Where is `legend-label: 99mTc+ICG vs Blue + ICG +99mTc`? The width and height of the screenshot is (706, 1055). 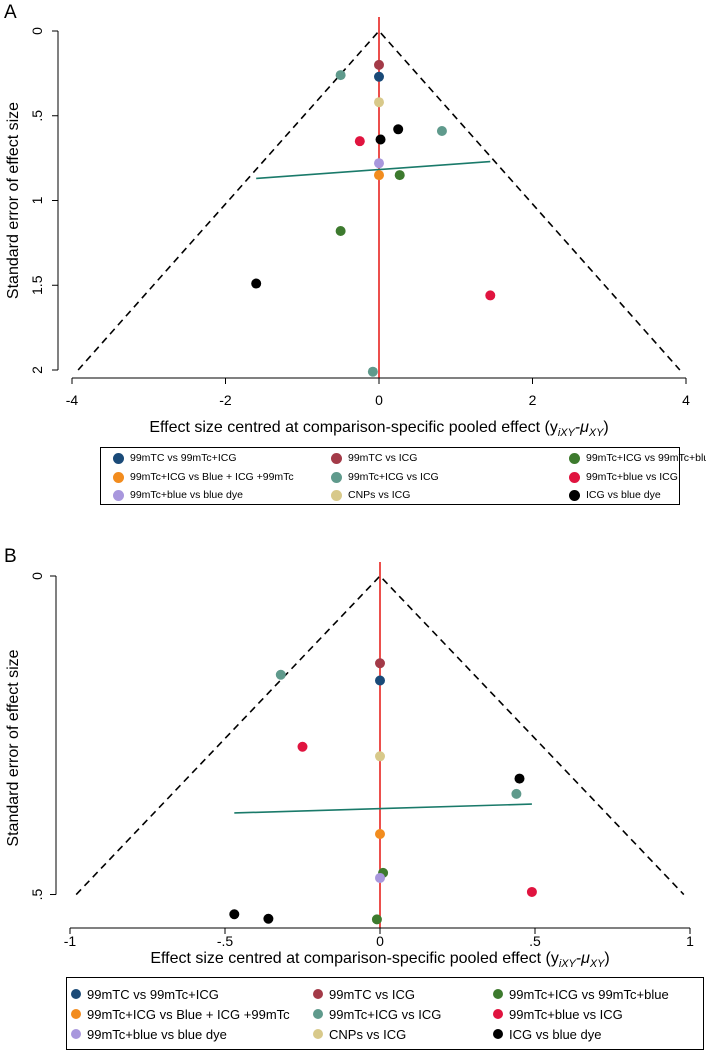
legend-label: 99mTc+ICG vs Blue + ICG +99mTc is located at coordinates (212, 477).